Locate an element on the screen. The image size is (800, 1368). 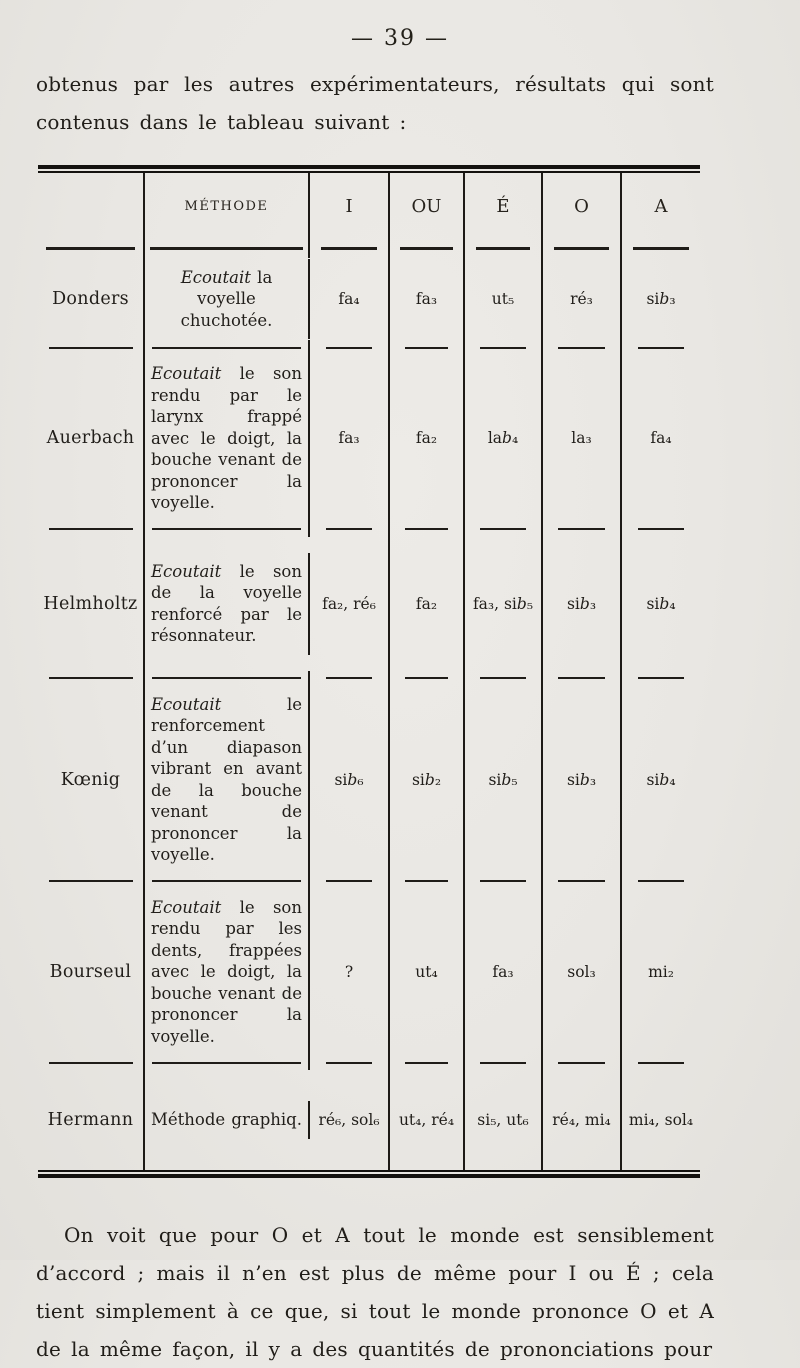
page-number: — 39 — is located at coordinates (400, 38).